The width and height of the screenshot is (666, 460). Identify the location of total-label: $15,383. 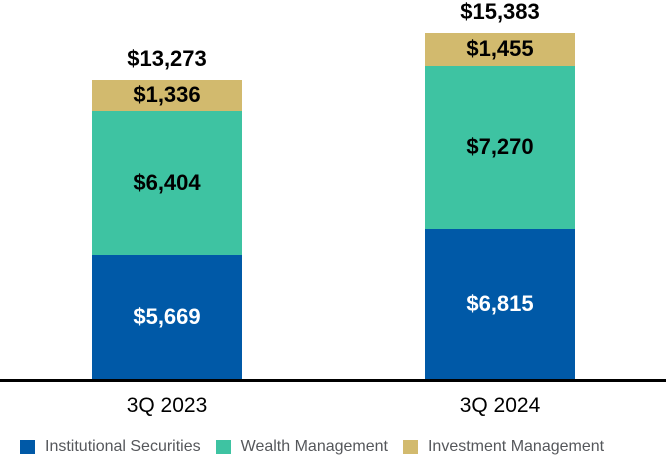
(500, 12).